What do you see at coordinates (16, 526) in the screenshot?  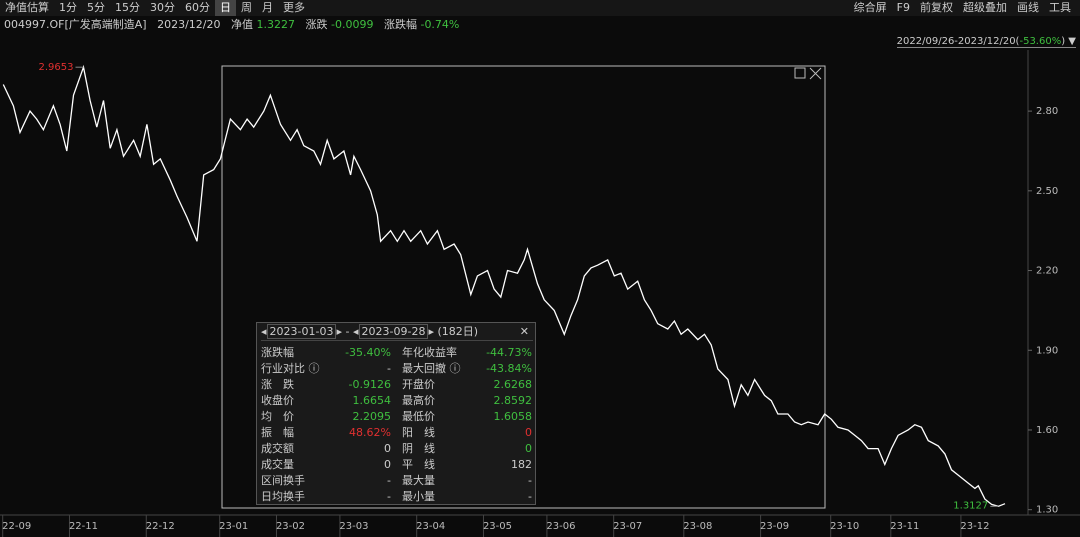 I see `x-tick-label: 22-09` at bounding box center [16, 526].